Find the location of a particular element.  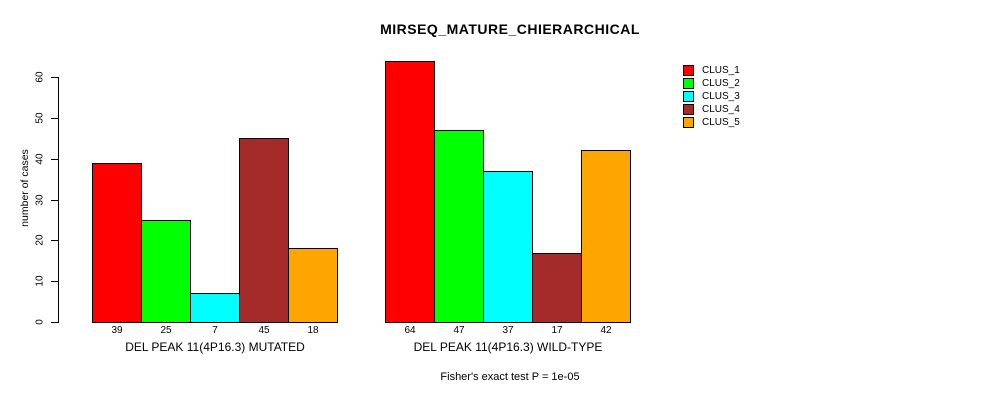

y-axis-tick-label: 10 is located at coordinates (40, 281).